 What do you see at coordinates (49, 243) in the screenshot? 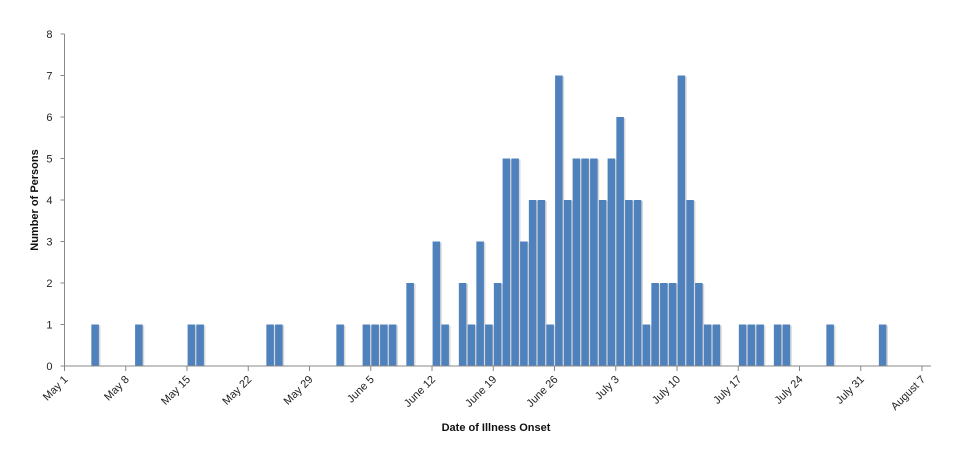
I see `y-tick-label: 3` at bounding box center [49, 243].